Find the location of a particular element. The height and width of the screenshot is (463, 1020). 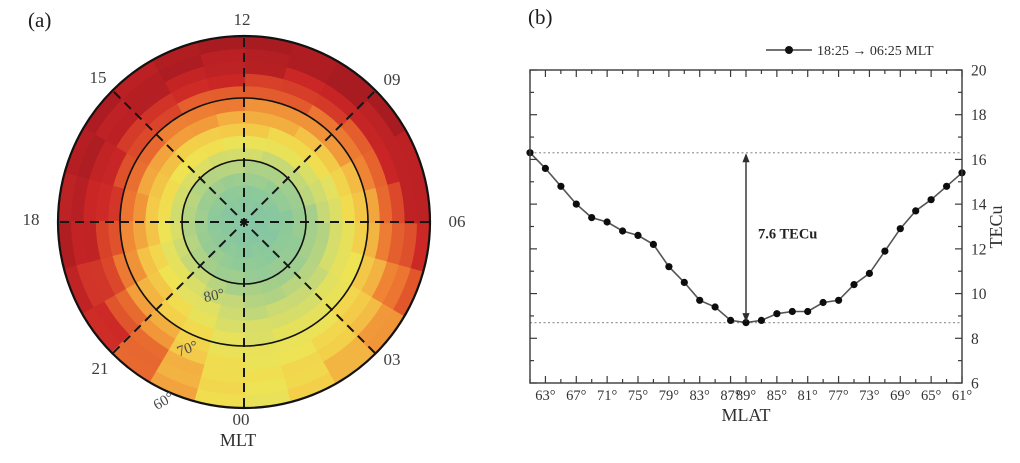

legend-marker-dot is located at coordinates (789, 50).